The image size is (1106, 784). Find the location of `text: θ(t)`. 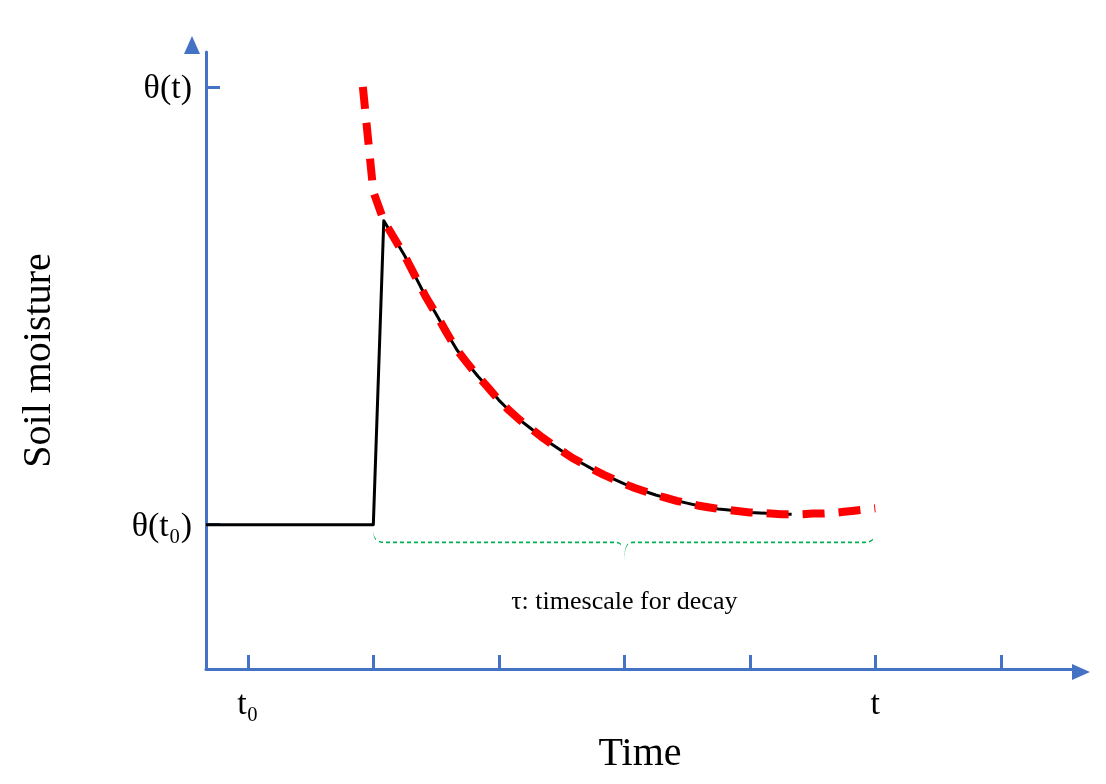

text: θ(t) is located at coordinates (167, 87).